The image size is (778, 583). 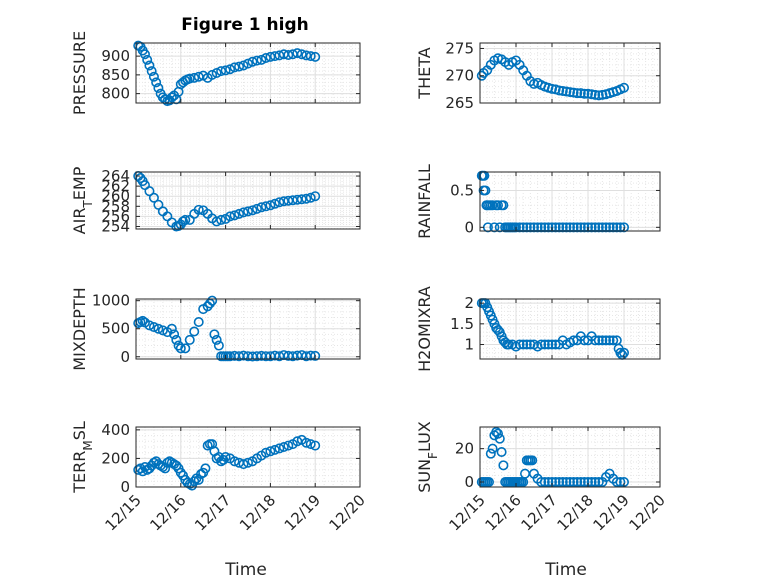 I want to click on y-tick-label: 264, so click(x=115, y=176).